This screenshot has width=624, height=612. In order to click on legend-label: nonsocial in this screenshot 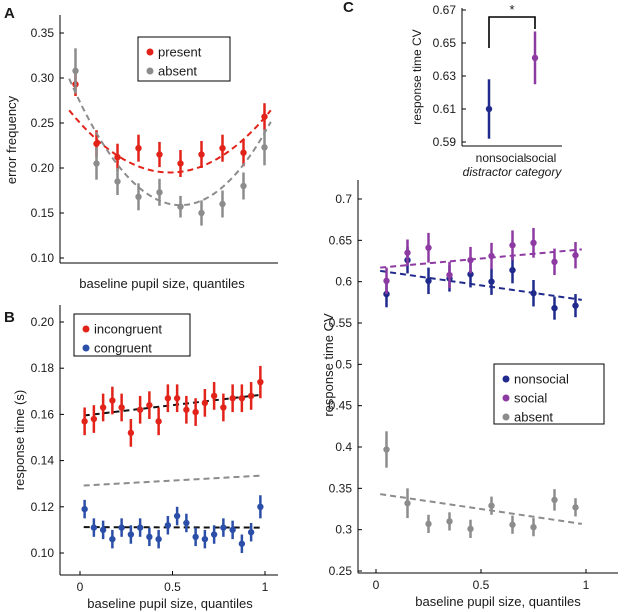, I will do `click(541, 379)`.